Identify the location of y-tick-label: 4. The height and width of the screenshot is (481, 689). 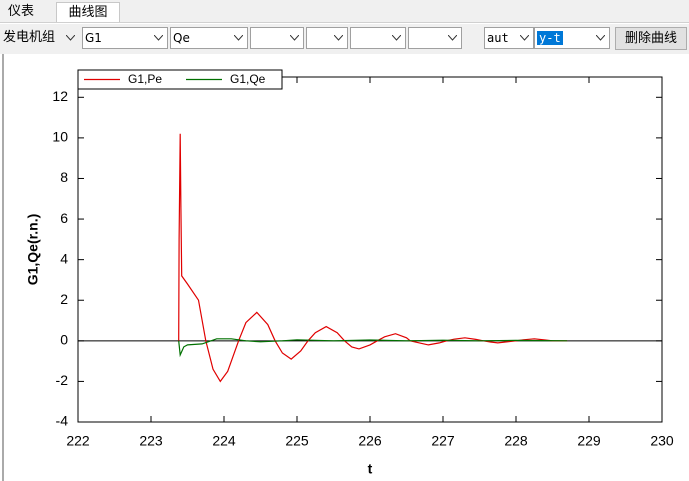
(64, 258).